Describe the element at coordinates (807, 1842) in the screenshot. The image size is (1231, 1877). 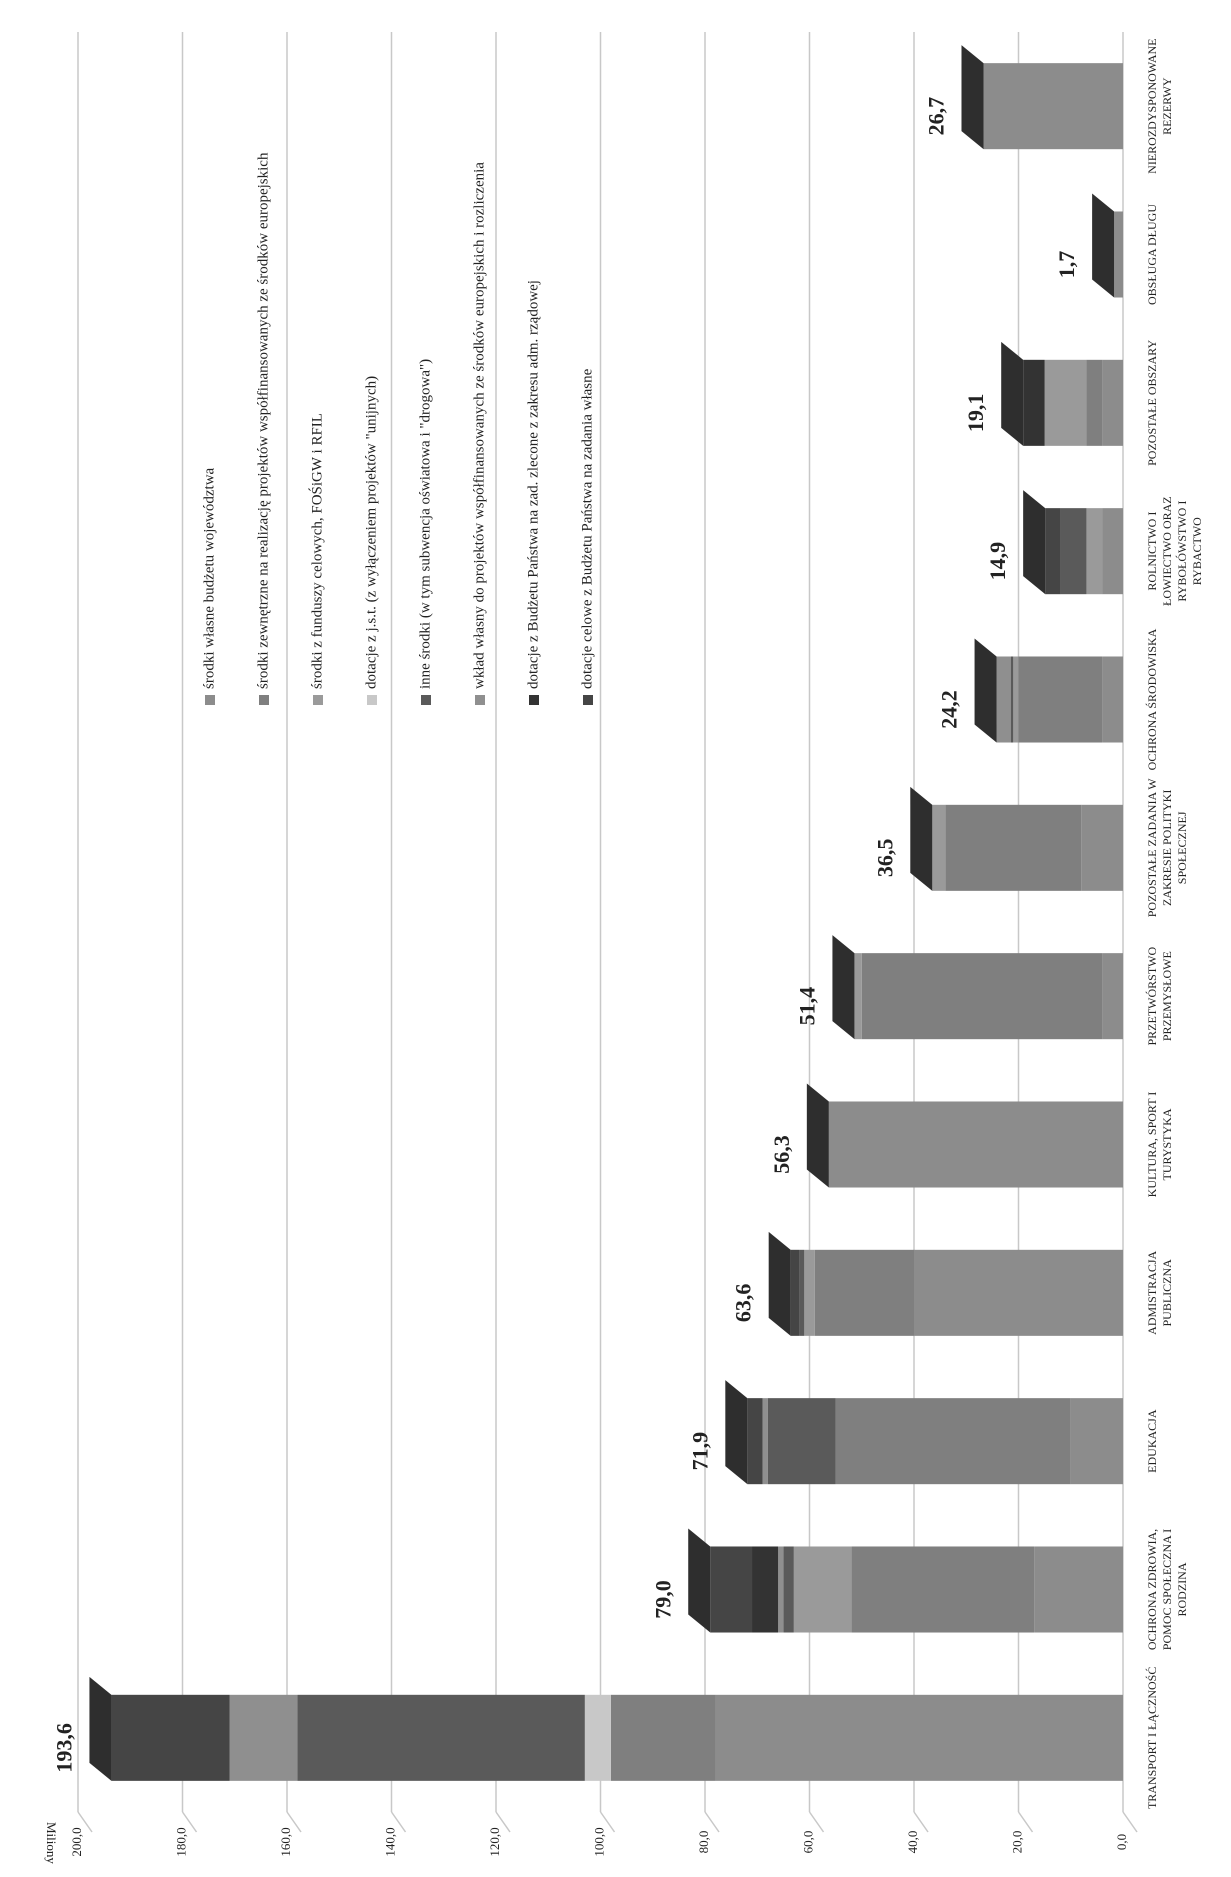
I see `y-tick-label: 60,0` at that location.